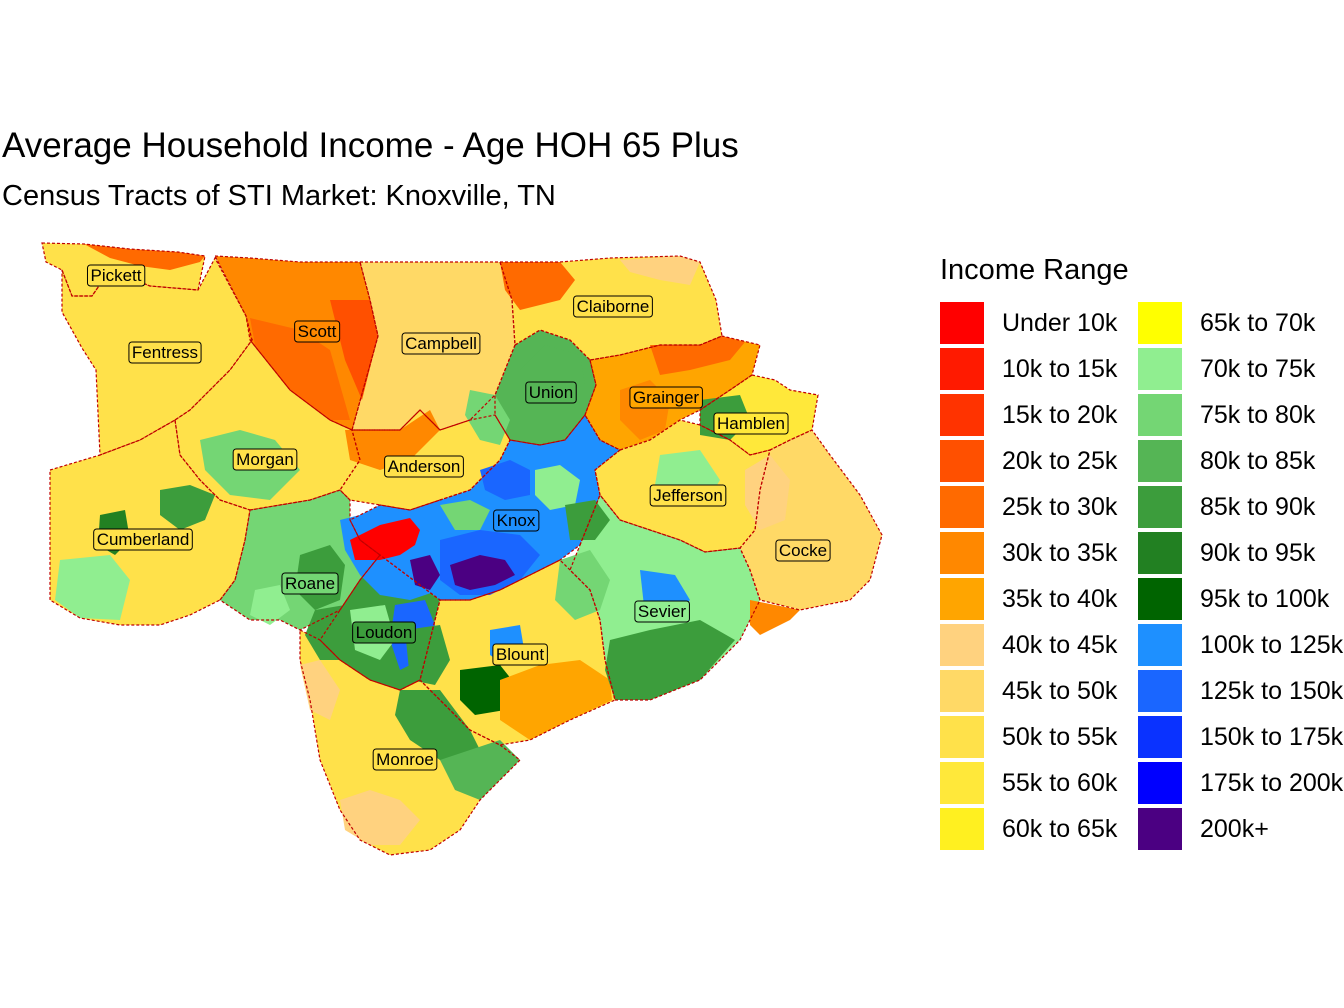 This screenshot has height=1008, width=1344. Describe the element at coordinates (551, 392) in the screenshot. I see `svg-text: Union` at that location.